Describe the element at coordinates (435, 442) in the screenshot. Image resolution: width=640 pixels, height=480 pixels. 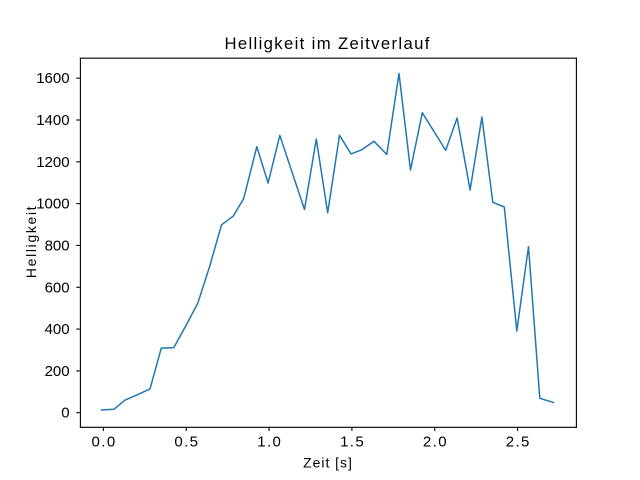
I see `svg-text: 2.0` at that location.